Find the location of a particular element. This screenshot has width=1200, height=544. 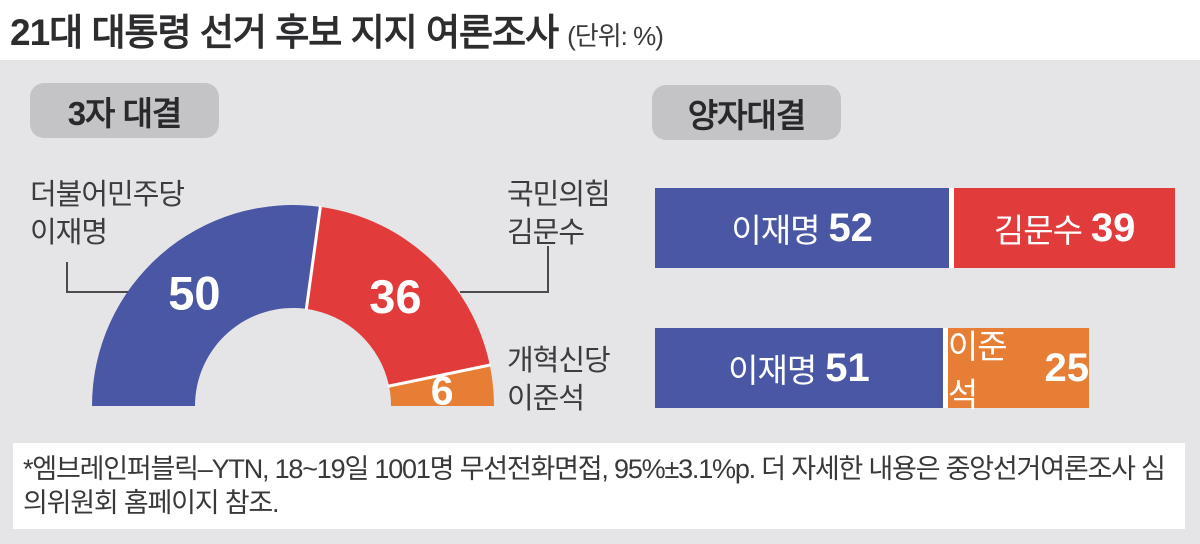

bar-segment: 김문수 39 is located at coordinates (1064, 228).